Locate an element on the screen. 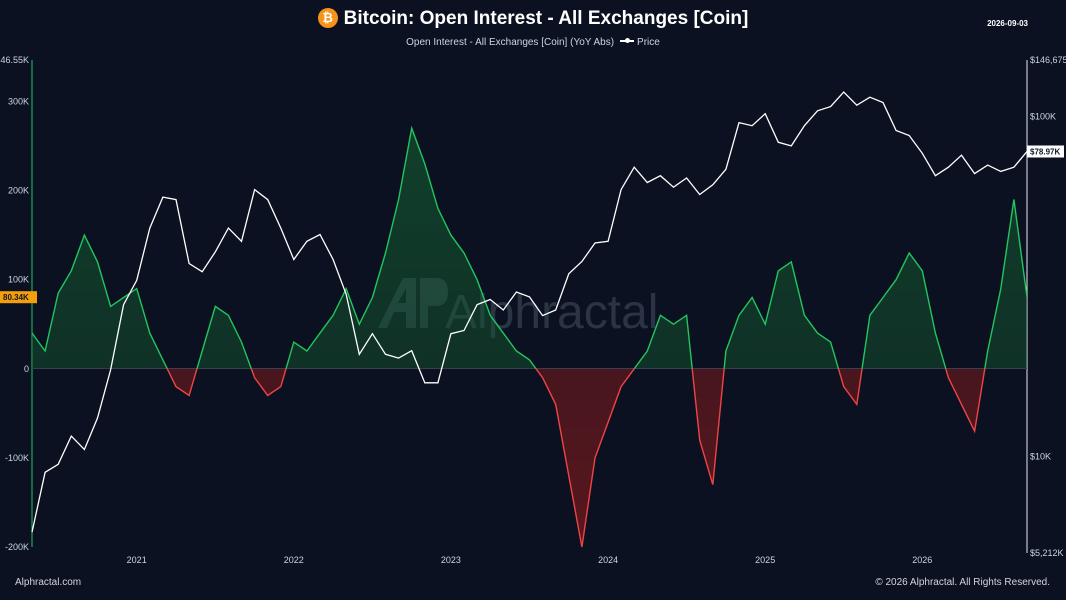  current-oi-label: 80.34K is located at coordinates (16, 297).